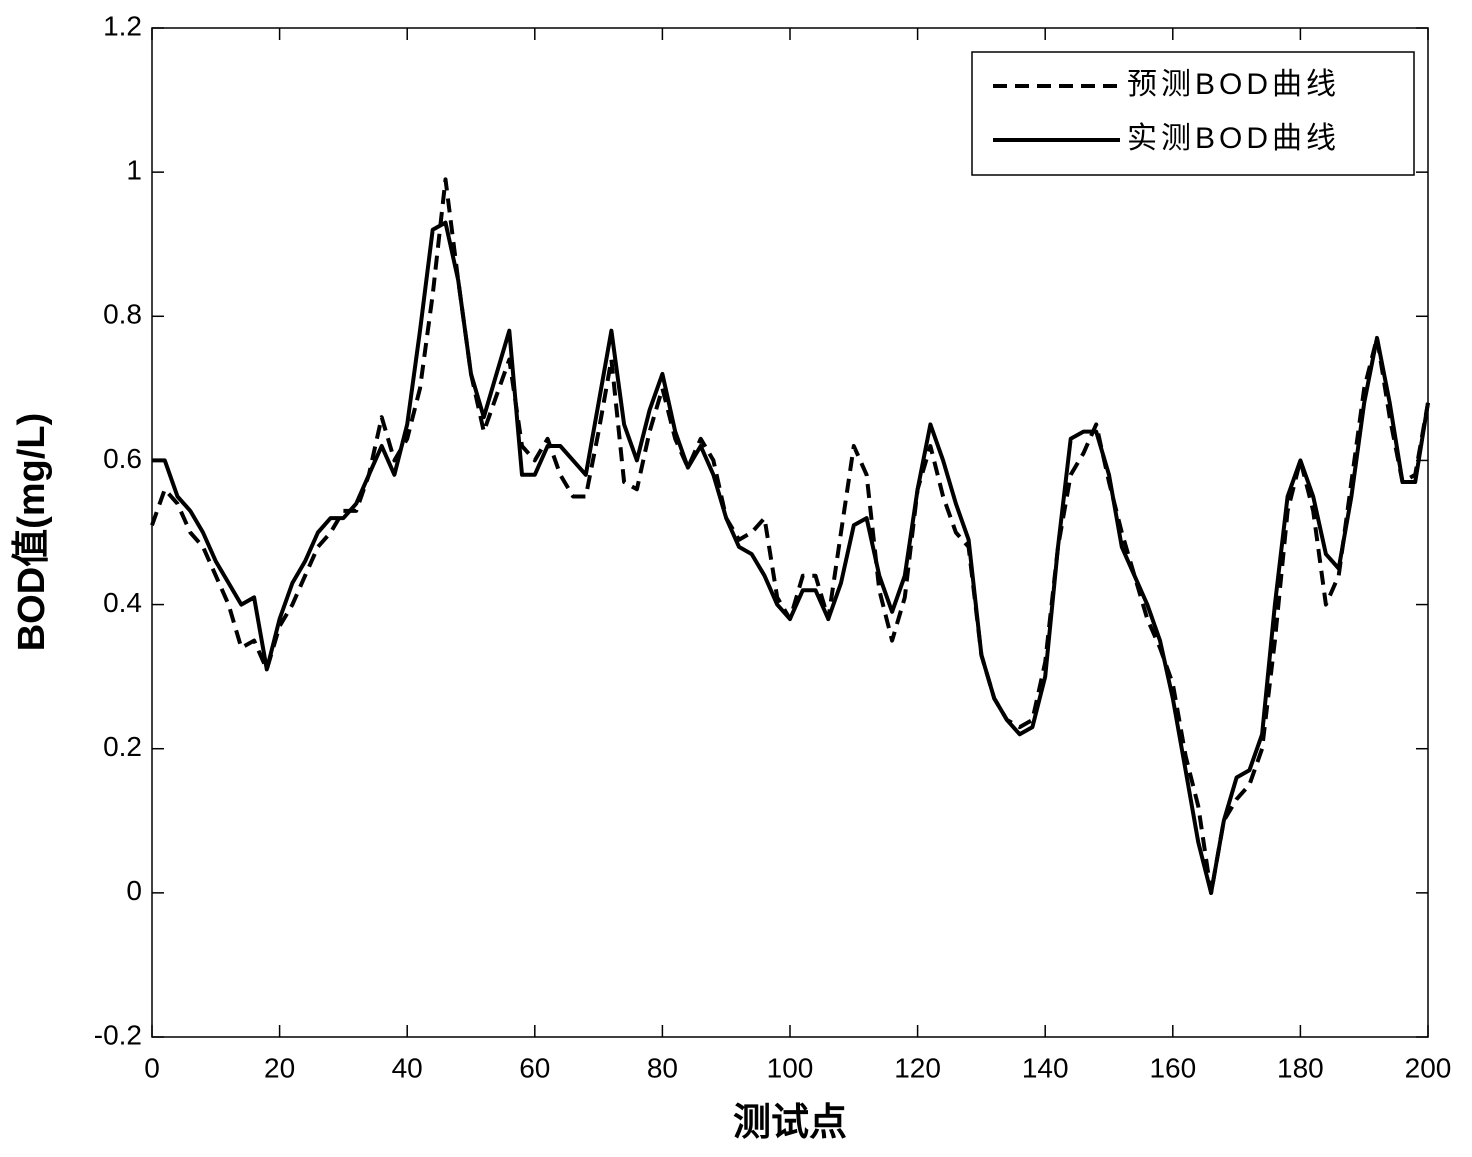 This screenshot has height=1157, width=1472. I want to click on y-tick-label: 0.8, so click(122, 314).